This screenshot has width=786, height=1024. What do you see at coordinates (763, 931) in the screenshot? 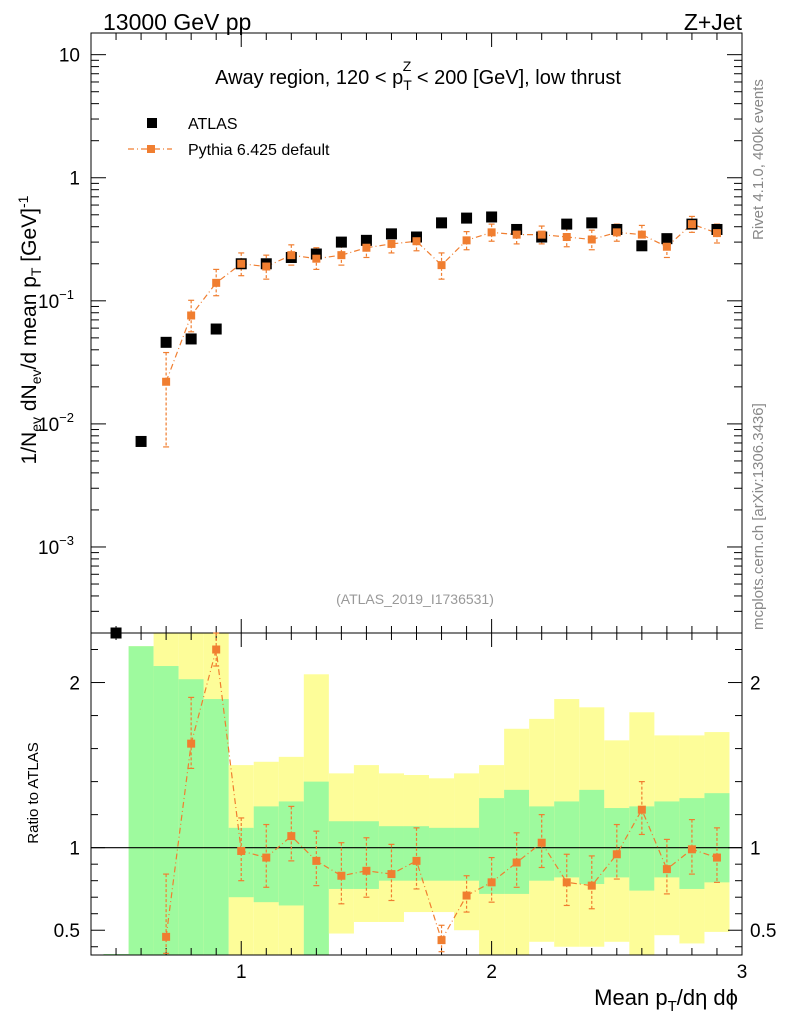
I see `ratio-y-tick-label-right: 0.5` at bounding box center [763, 931].